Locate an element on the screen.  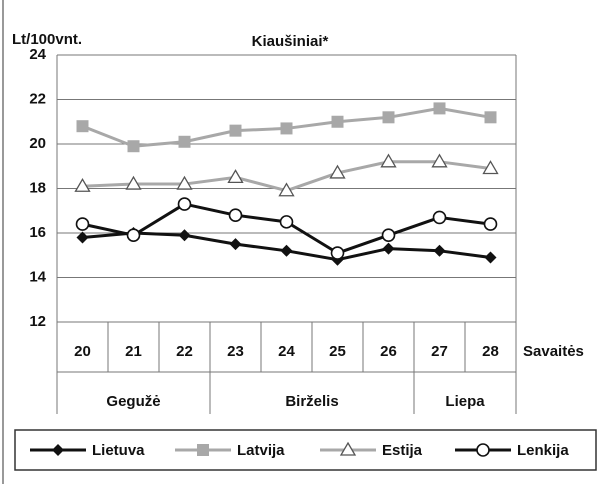
x-tick-label: 20 is located at coordinates (82, 351).